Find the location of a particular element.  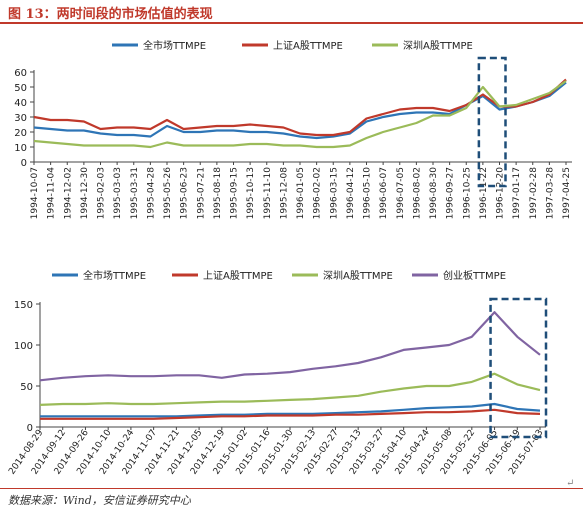

top-legend-label-2: 深圳A股TTMPE is located at coordinates (438, 46).